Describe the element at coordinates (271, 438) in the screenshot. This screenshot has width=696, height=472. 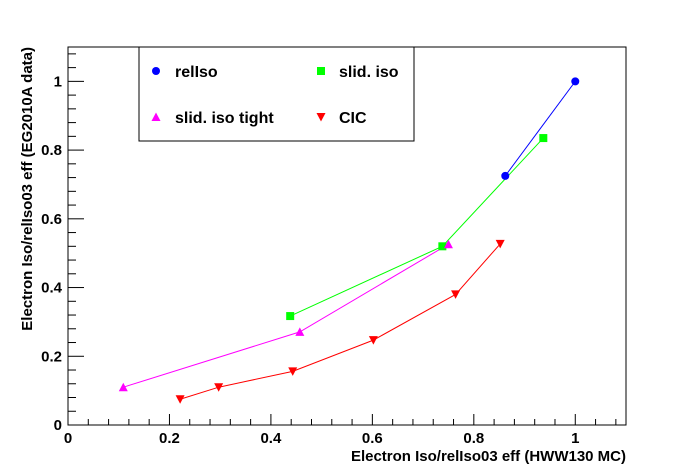
I see `x-tick-label: 0.4` at that location.